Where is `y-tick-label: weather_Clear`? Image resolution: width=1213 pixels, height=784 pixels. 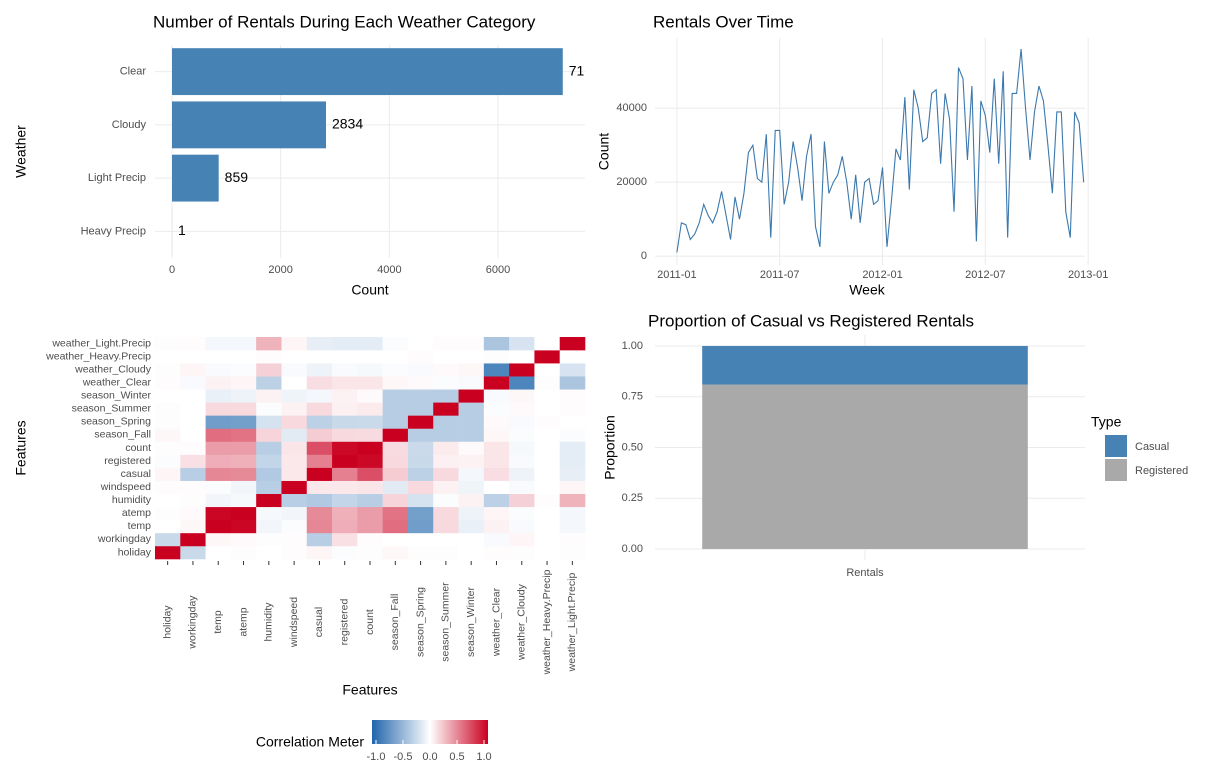 y-tick-label: weather_Clear is located at coordinates (117, 382).